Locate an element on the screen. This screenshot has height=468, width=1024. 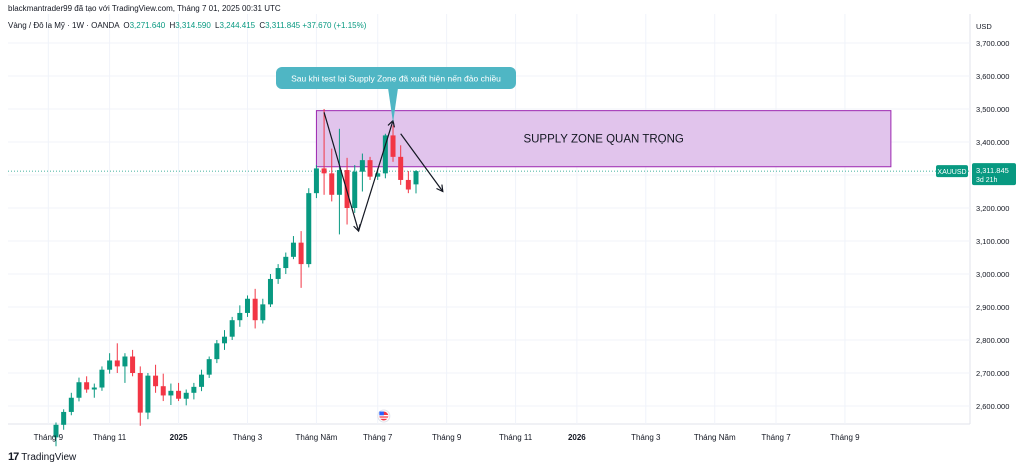
current-price-label-bg is located at coordinates (994, 174).